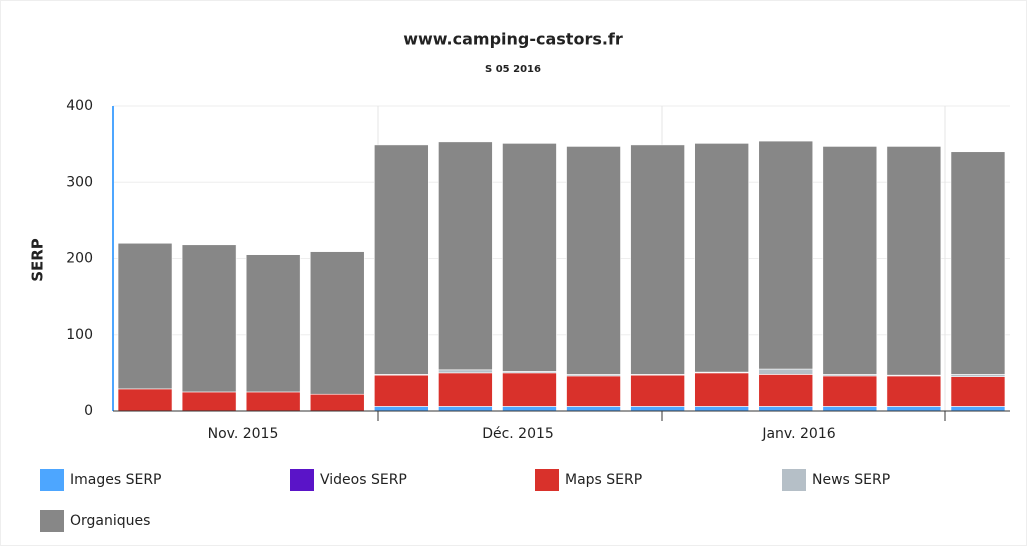 This screenshot has width=1027, height=546. I want to click on chart-title: www.camping-castors.fr, so click(513, 39).